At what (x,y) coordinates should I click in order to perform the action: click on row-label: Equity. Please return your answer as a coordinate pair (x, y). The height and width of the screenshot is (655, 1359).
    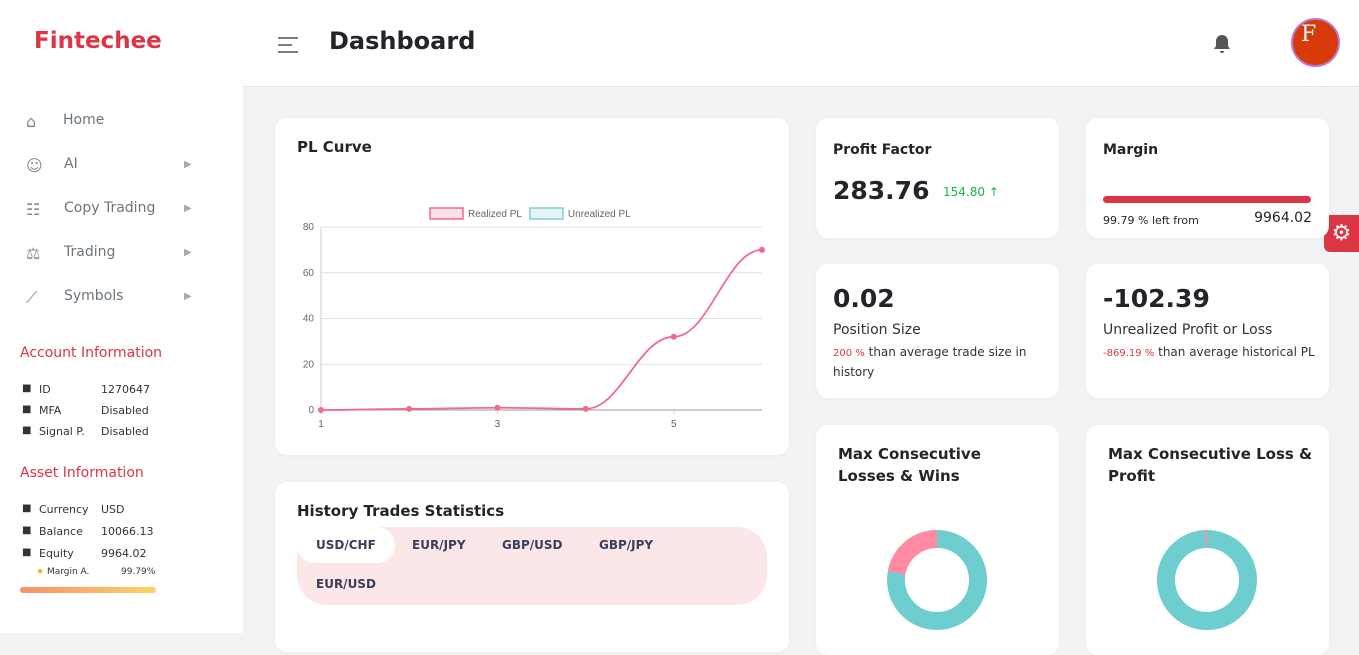
    Looking at the image, I should click on (56, 553).